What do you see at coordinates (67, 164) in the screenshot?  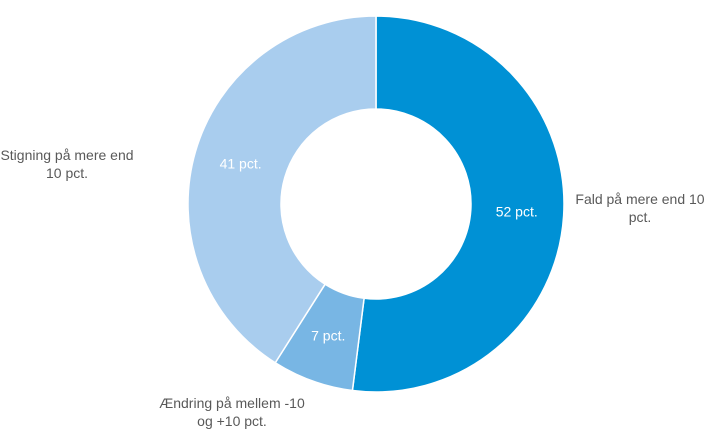 I see `category-label: Stigning på mere end 10 pct.` at bounding box center [67, 164].